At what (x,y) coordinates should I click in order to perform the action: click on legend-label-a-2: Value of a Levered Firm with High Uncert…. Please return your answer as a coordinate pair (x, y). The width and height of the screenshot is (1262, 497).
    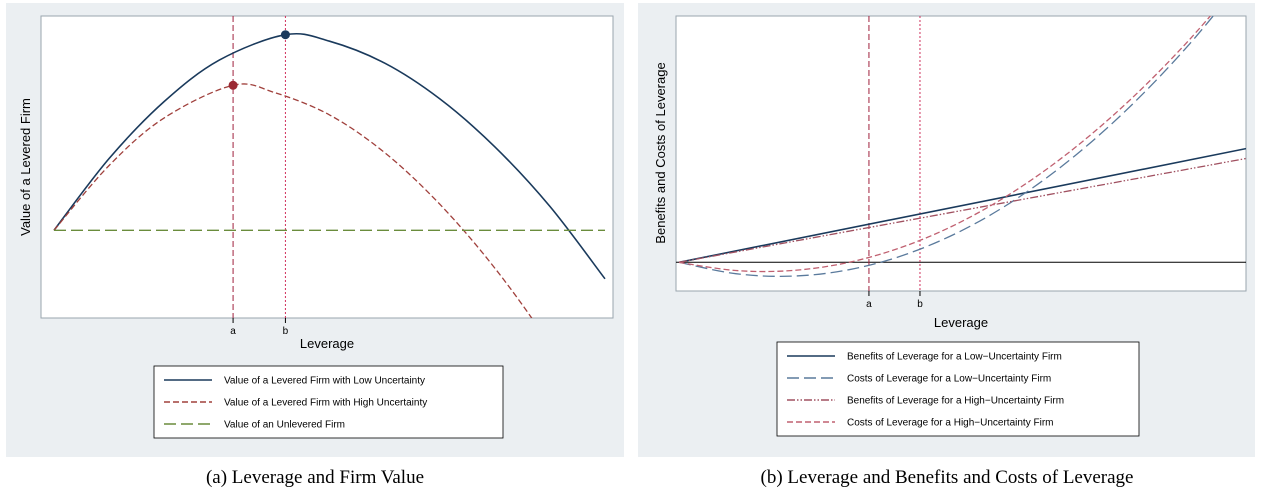
    Looking at the image, I should click on (325, 403).